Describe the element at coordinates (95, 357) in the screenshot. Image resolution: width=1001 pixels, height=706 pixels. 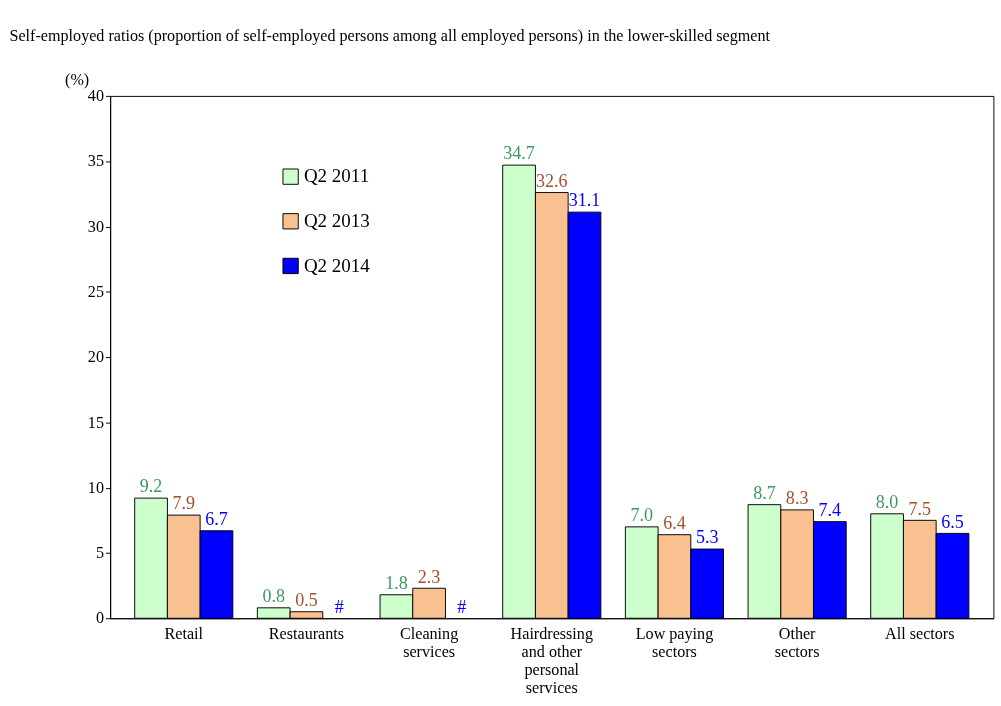
I see `y-tick-label: 20` at that location.